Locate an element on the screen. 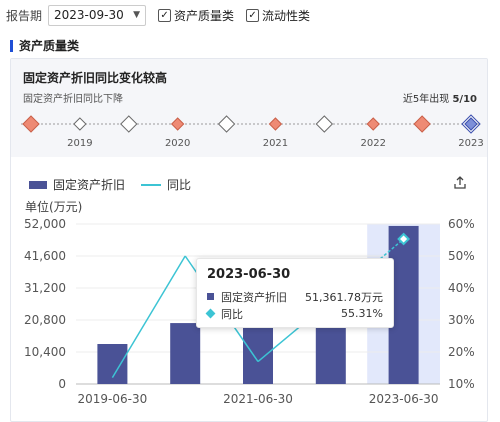 The width and height of the screenshot is (500, 422). y-left-tick-label: 10,400 is located at coordinates (45, 352).